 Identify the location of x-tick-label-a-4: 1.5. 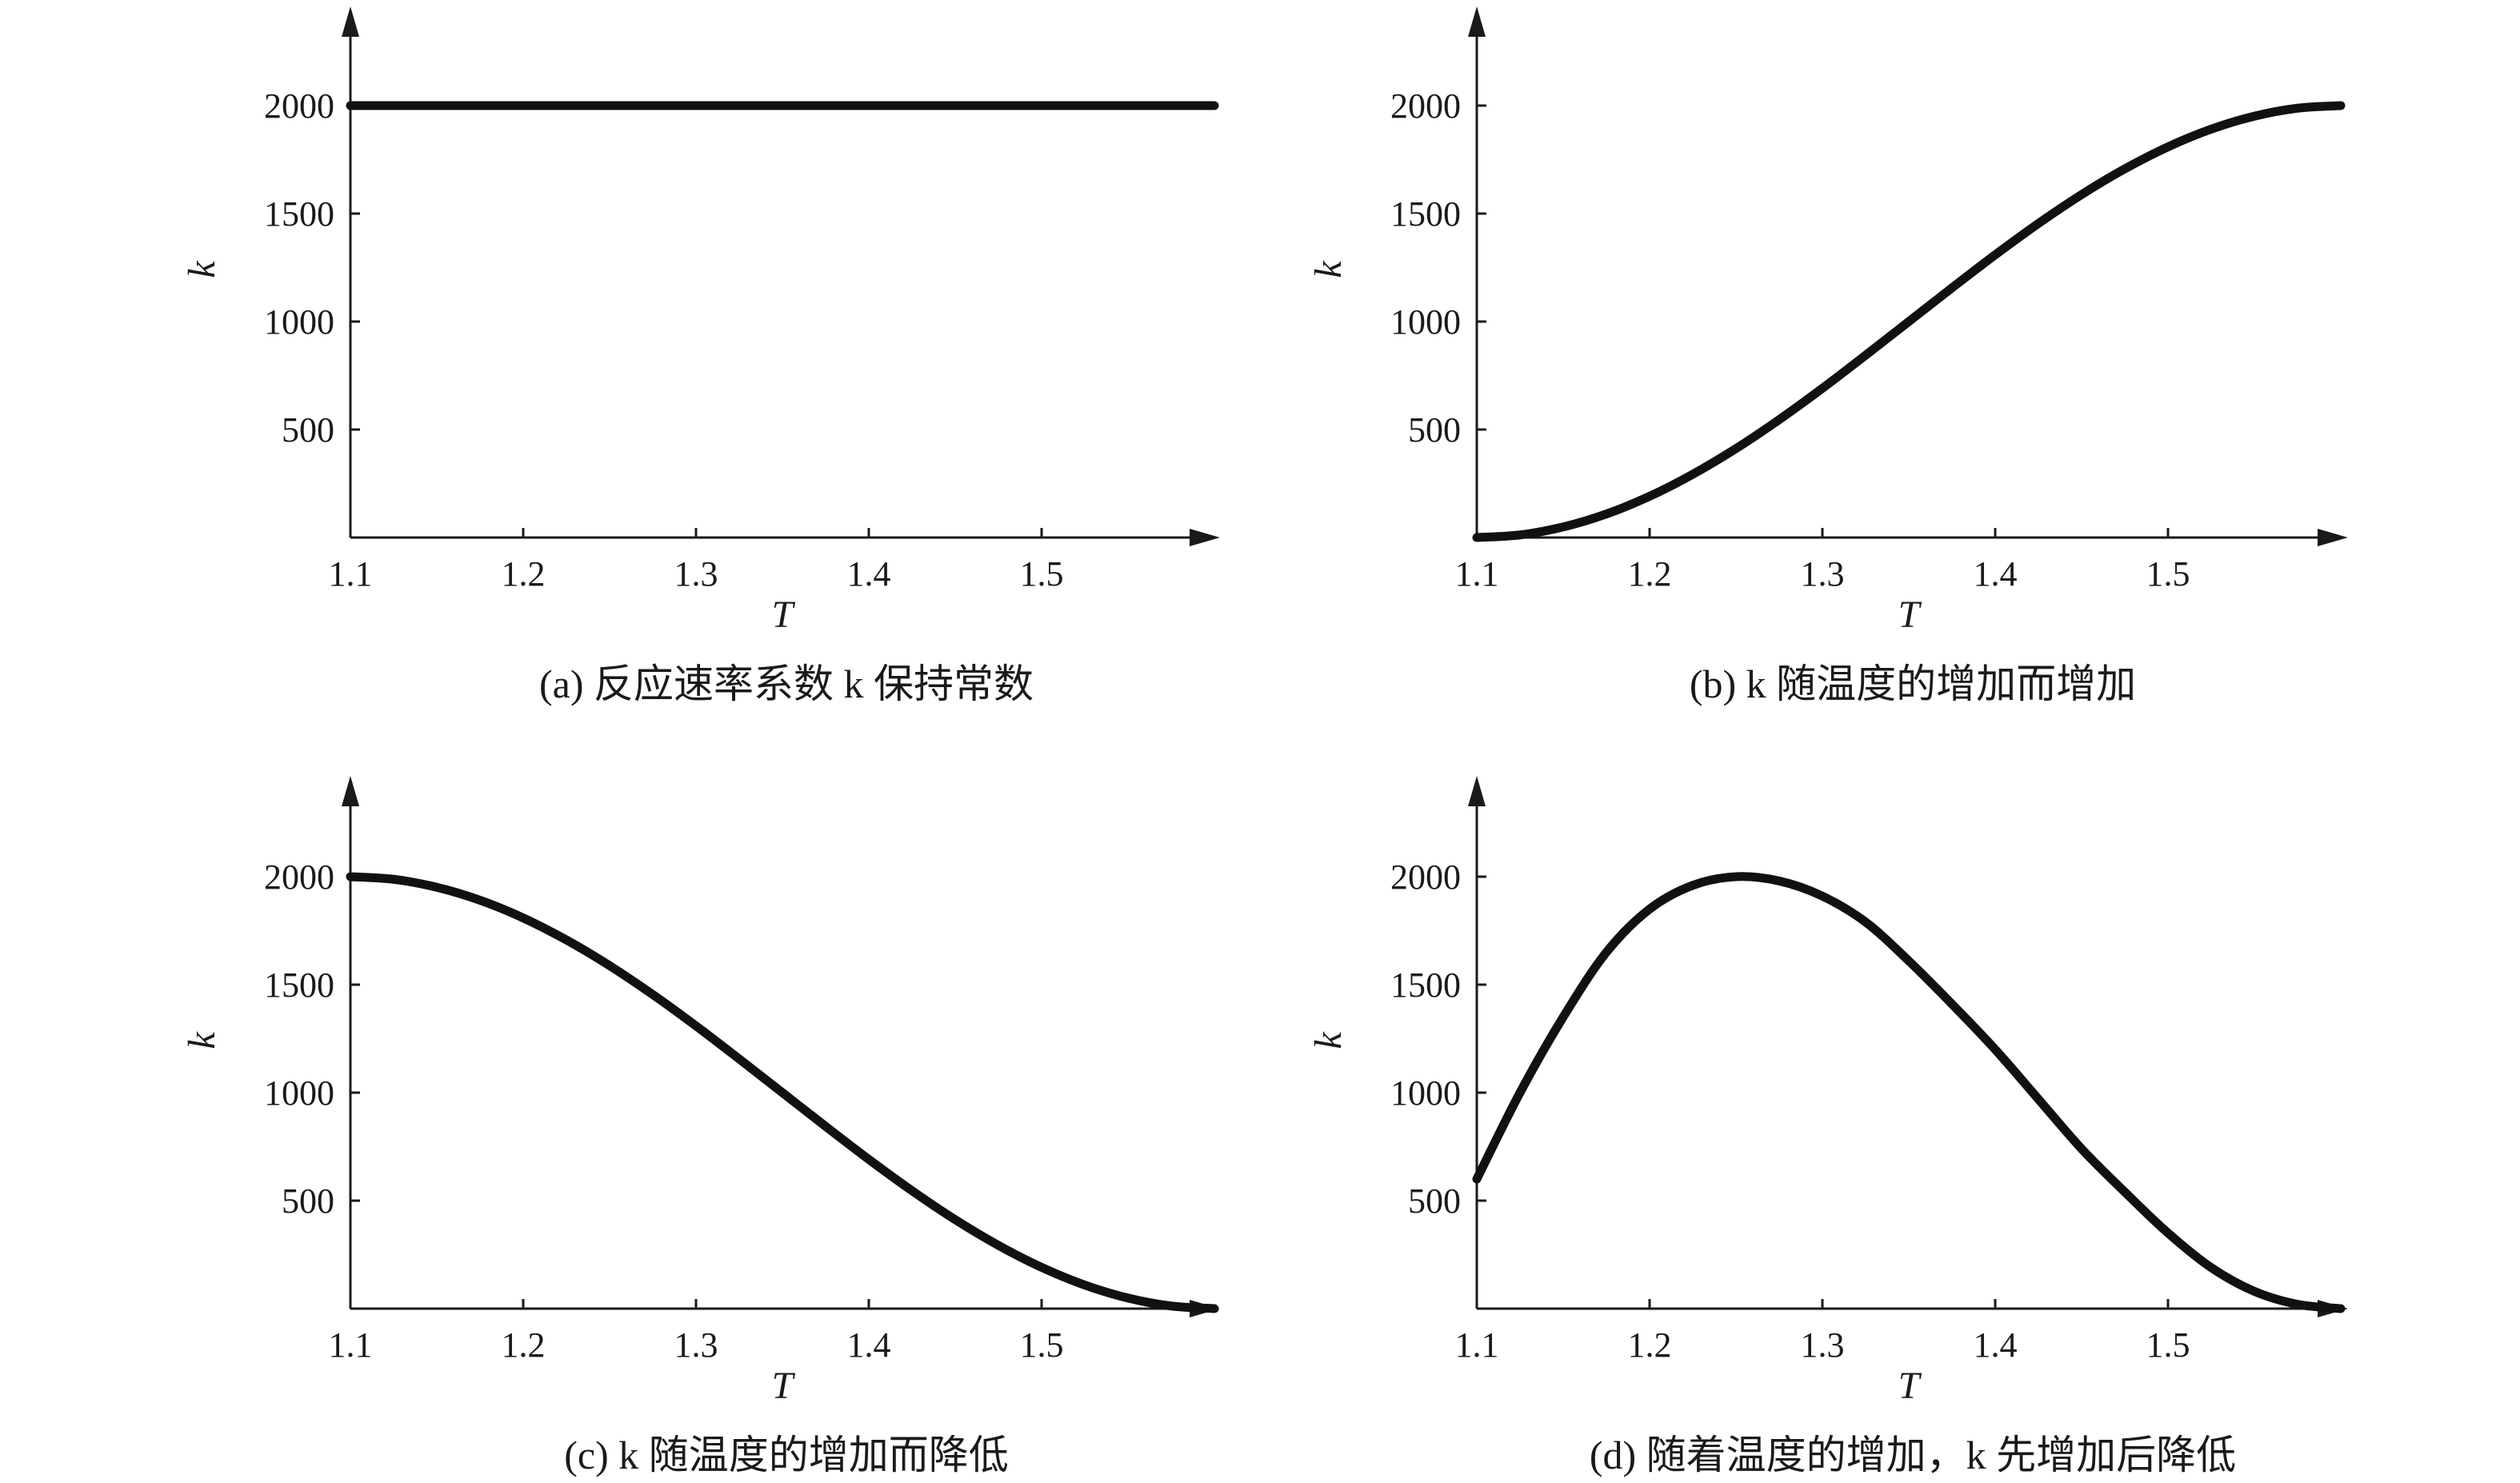
(1042, 574).